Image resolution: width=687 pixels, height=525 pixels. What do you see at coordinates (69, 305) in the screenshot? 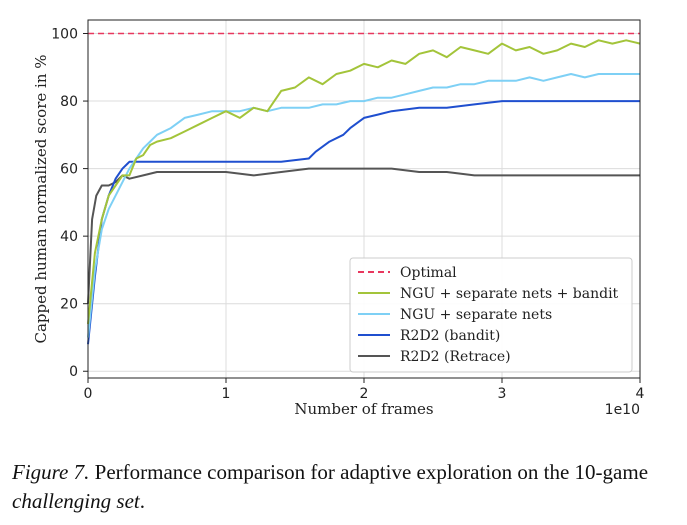
I see `y-tick-label: 20` at bounding box center [69, 305].